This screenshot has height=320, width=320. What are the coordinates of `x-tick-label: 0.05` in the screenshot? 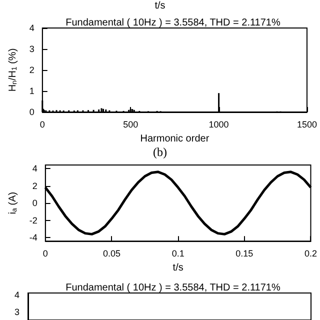 It's located at (111, 253).